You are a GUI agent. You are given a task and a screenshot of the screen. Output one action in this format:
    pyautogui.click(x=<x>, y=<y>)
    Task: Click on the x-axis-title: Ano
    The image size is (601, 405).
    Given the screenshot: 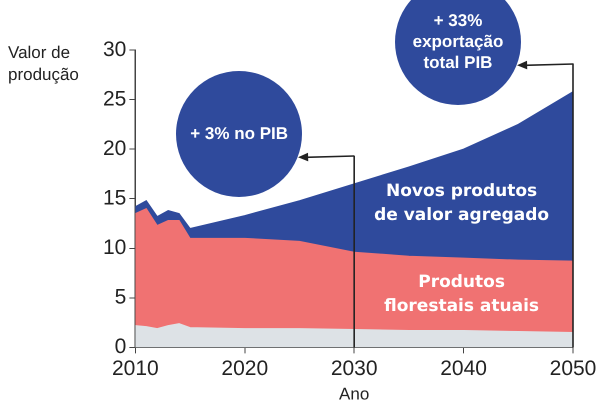 What is the action you would take?
    pyautogui.click(x=354, y=394)
    